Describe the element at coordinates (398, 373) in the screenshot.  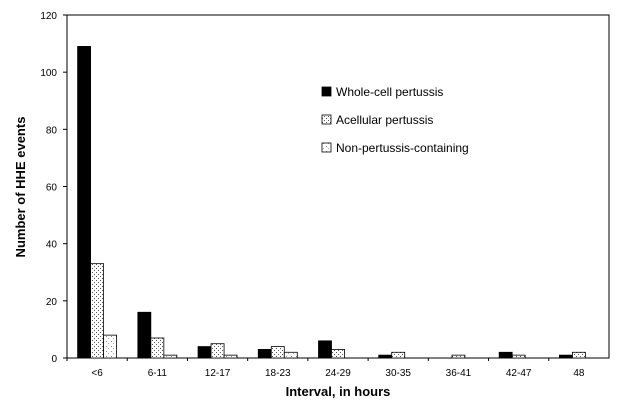
I see `x-tick-label: 30-35` at that location.